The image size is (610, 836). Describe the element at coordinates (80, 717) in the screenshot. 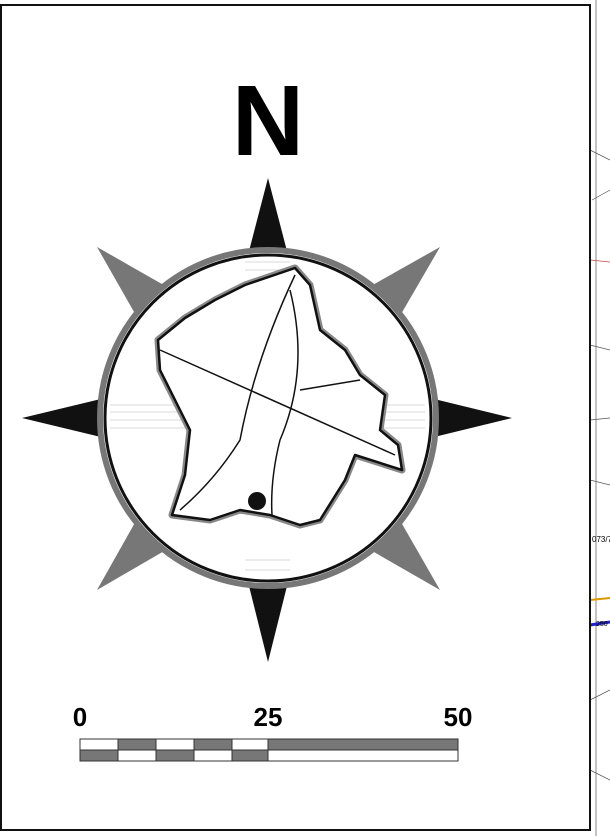

I see `scale-label: 0` at that location.